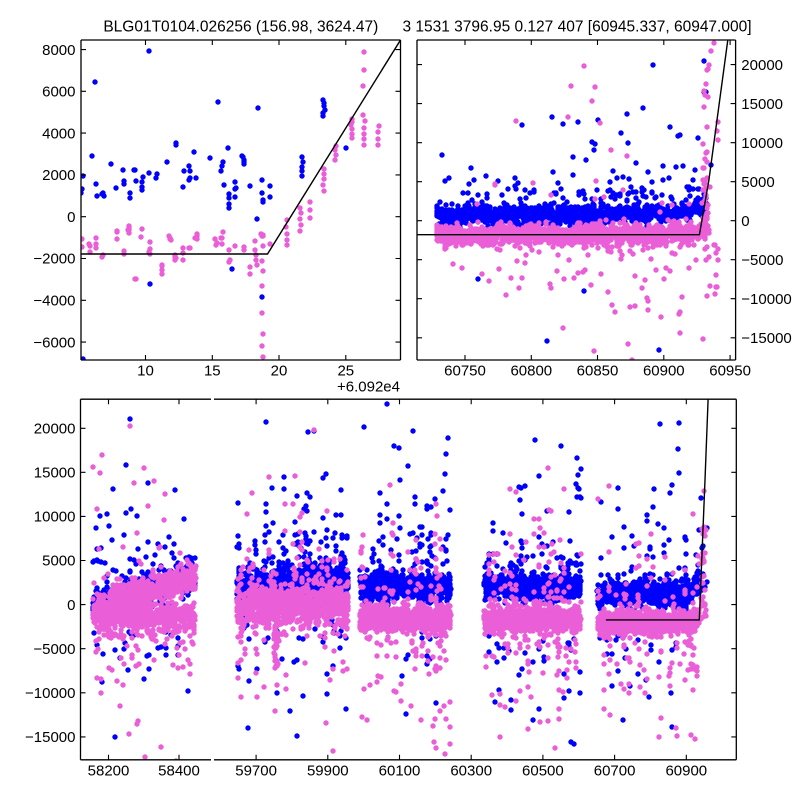  What do you see at coordinates (54, 301) in the screenshot?
I see `svg-text: −4000` at bounding box center [54, 301].